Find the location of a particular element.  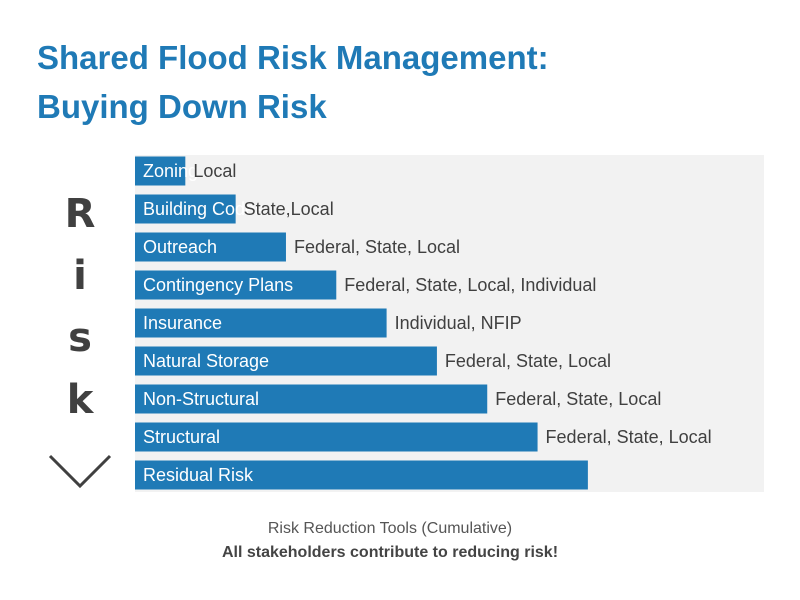

bar-annotation-building-codes: State,Local is located at coordinates (289, 209).